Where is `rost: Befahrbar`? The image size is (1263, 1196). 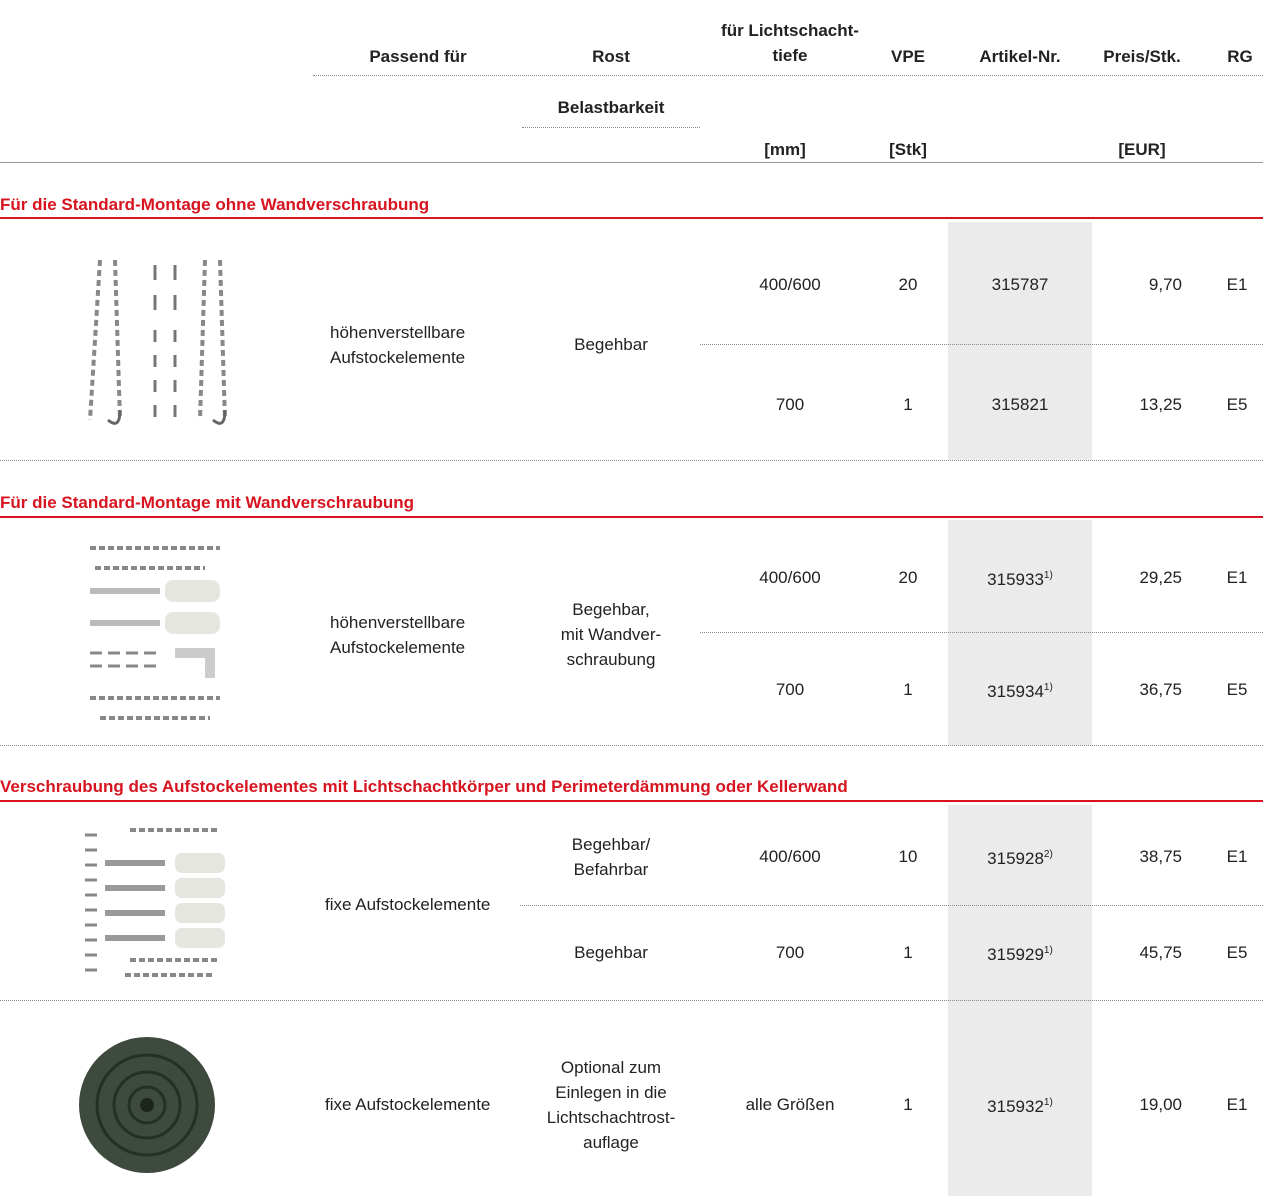
rost: Befahrbar is located at coordinates (611, 869).